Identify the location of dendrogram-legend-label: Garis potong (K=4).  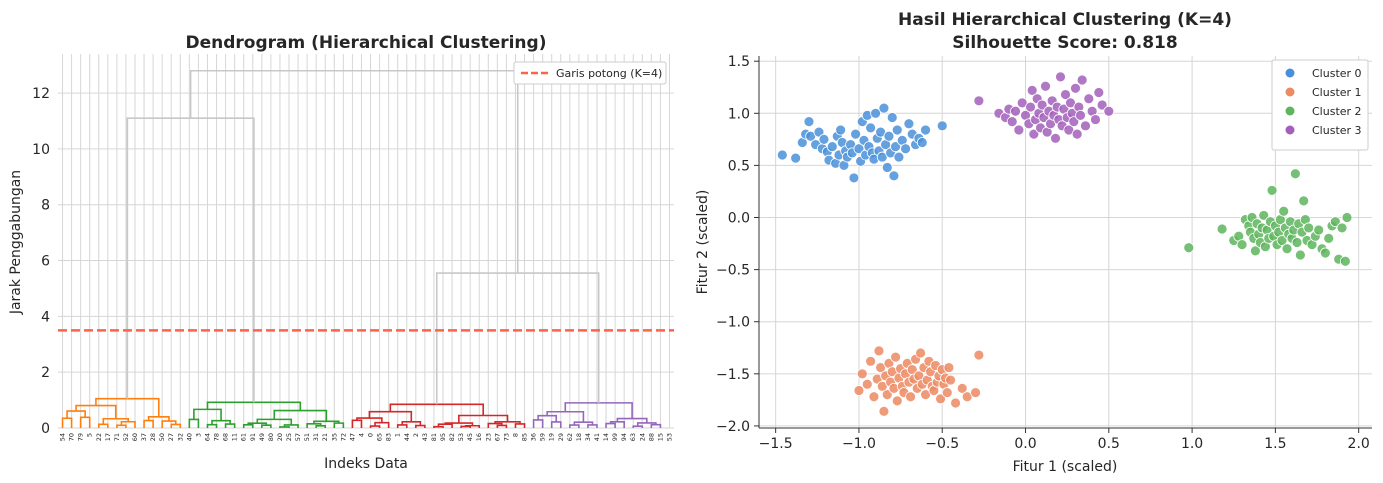
(609, 73).